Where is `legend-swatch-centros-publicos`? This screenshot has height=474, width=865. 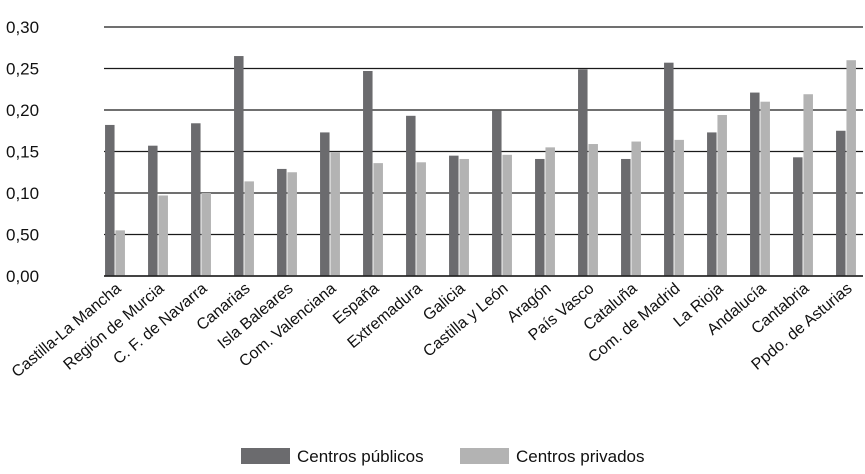 legend-swatch-centros-publicos is located at coordinates (265, 456).